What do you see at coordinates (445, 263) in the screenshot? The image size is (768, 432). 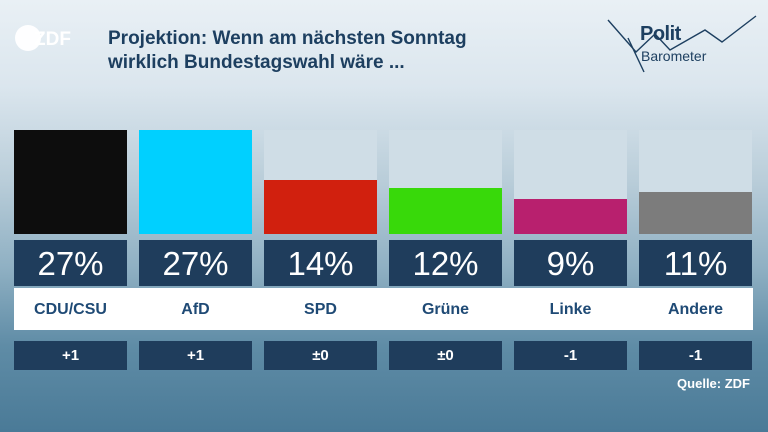 I see `value-label: 12%` at bounding box center [445, 263].